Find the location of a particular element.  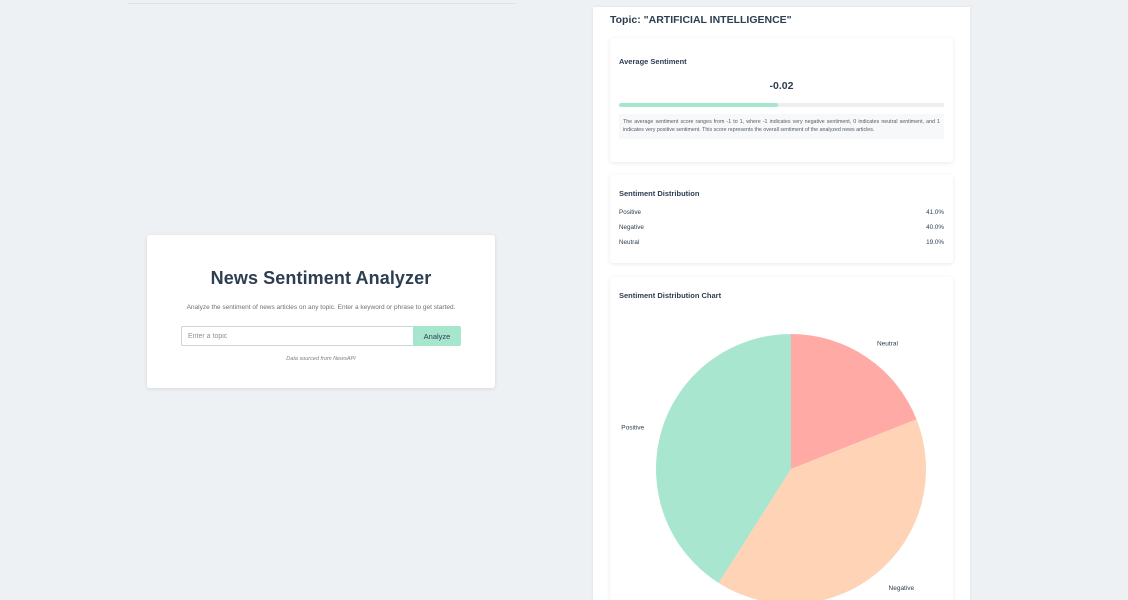

sentiment-bar-fill is located at coordinates (699, 105).